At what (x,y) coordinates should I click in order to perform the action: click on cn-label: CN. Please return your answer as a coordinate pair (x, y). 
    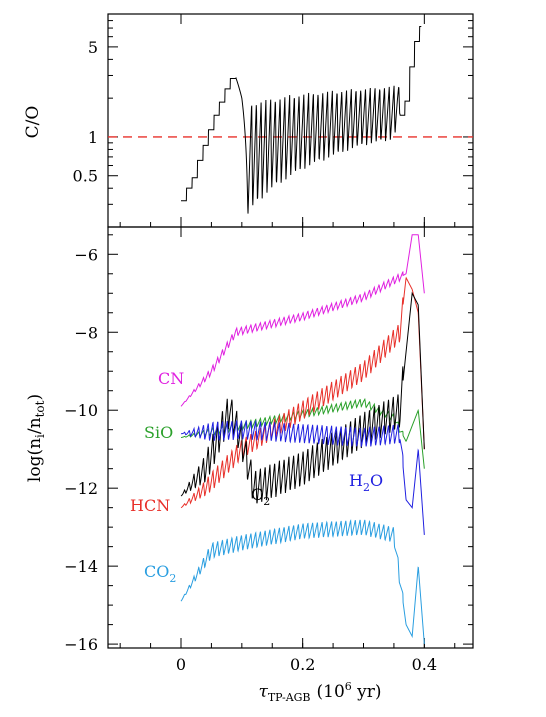
    Looking at the image, I should click on (171, 378).